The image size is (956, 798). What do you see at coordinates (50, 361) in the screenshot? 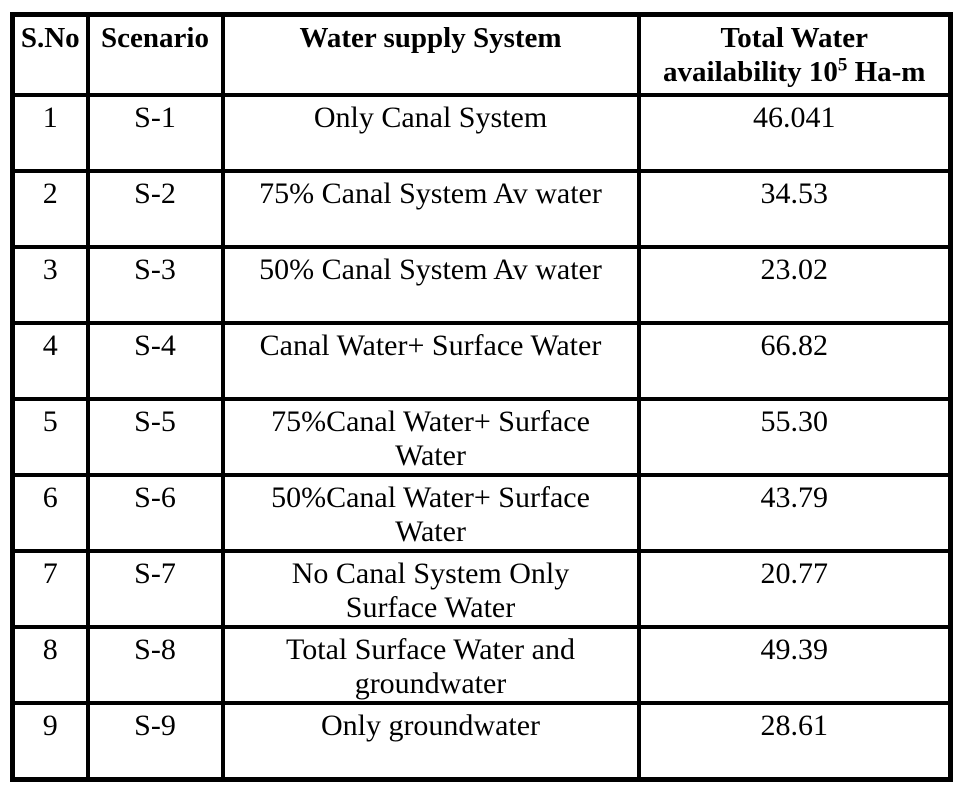
I see `cell-sno: 4` at bounding box center [50, 361].